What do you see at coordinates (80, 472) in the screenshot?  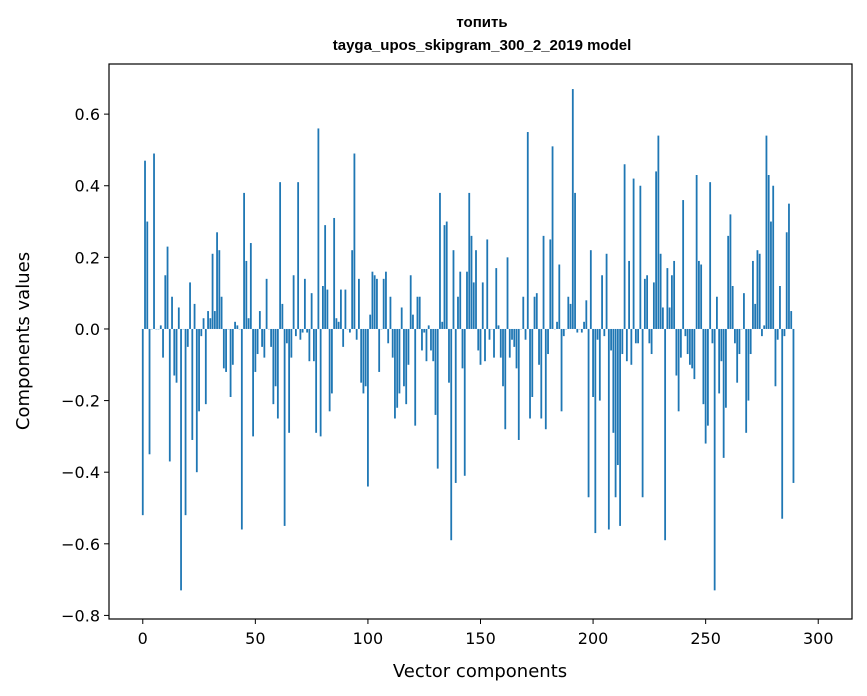 I see `y-tick-label: −0.4` at bounding box center [80, 472].